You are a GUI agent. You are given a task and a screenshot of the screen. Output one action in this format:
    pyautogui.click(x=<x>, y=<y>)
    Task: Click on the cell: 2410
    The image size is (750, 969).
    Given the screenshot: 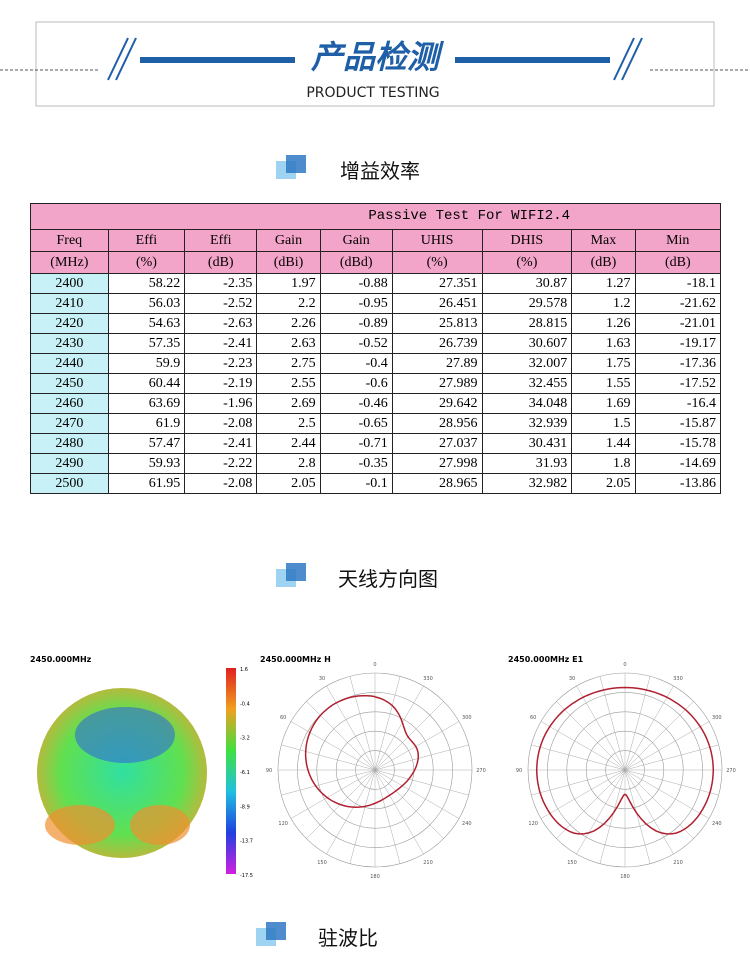 What is the action you would take?
    pyautogui.click(x=69, y=303)
    